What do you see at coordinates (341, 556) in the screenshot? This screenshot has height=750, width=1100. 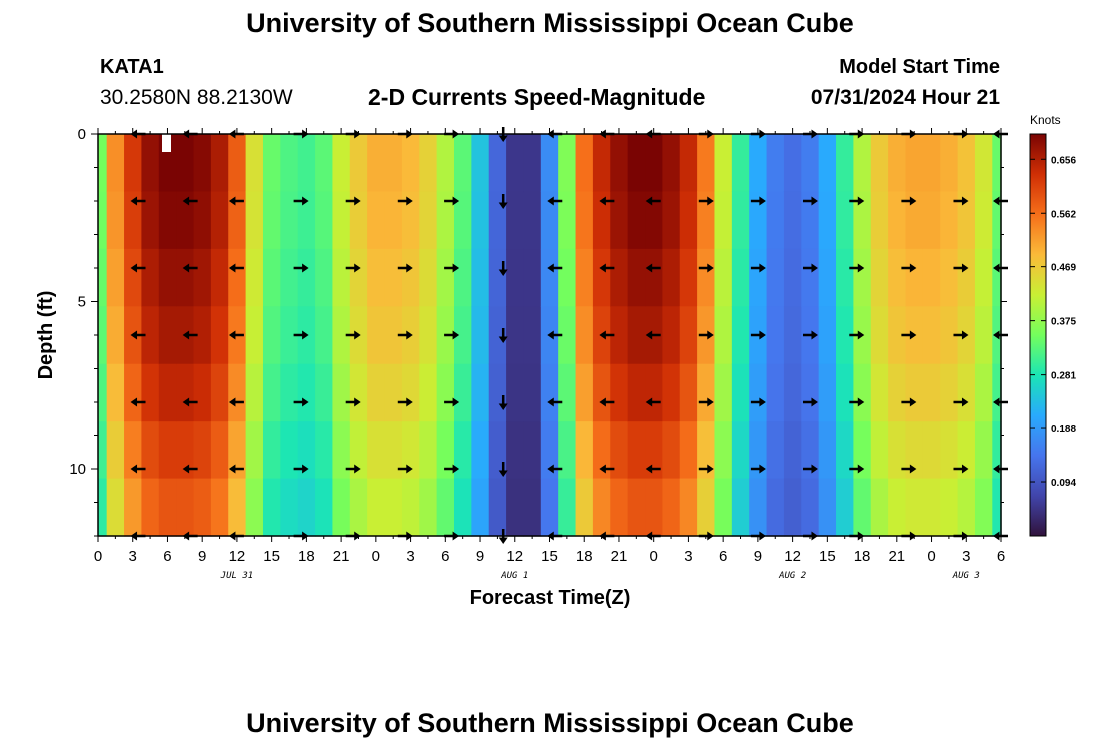 I see `x-tick-label: 21` at bounding box center [341, 556].